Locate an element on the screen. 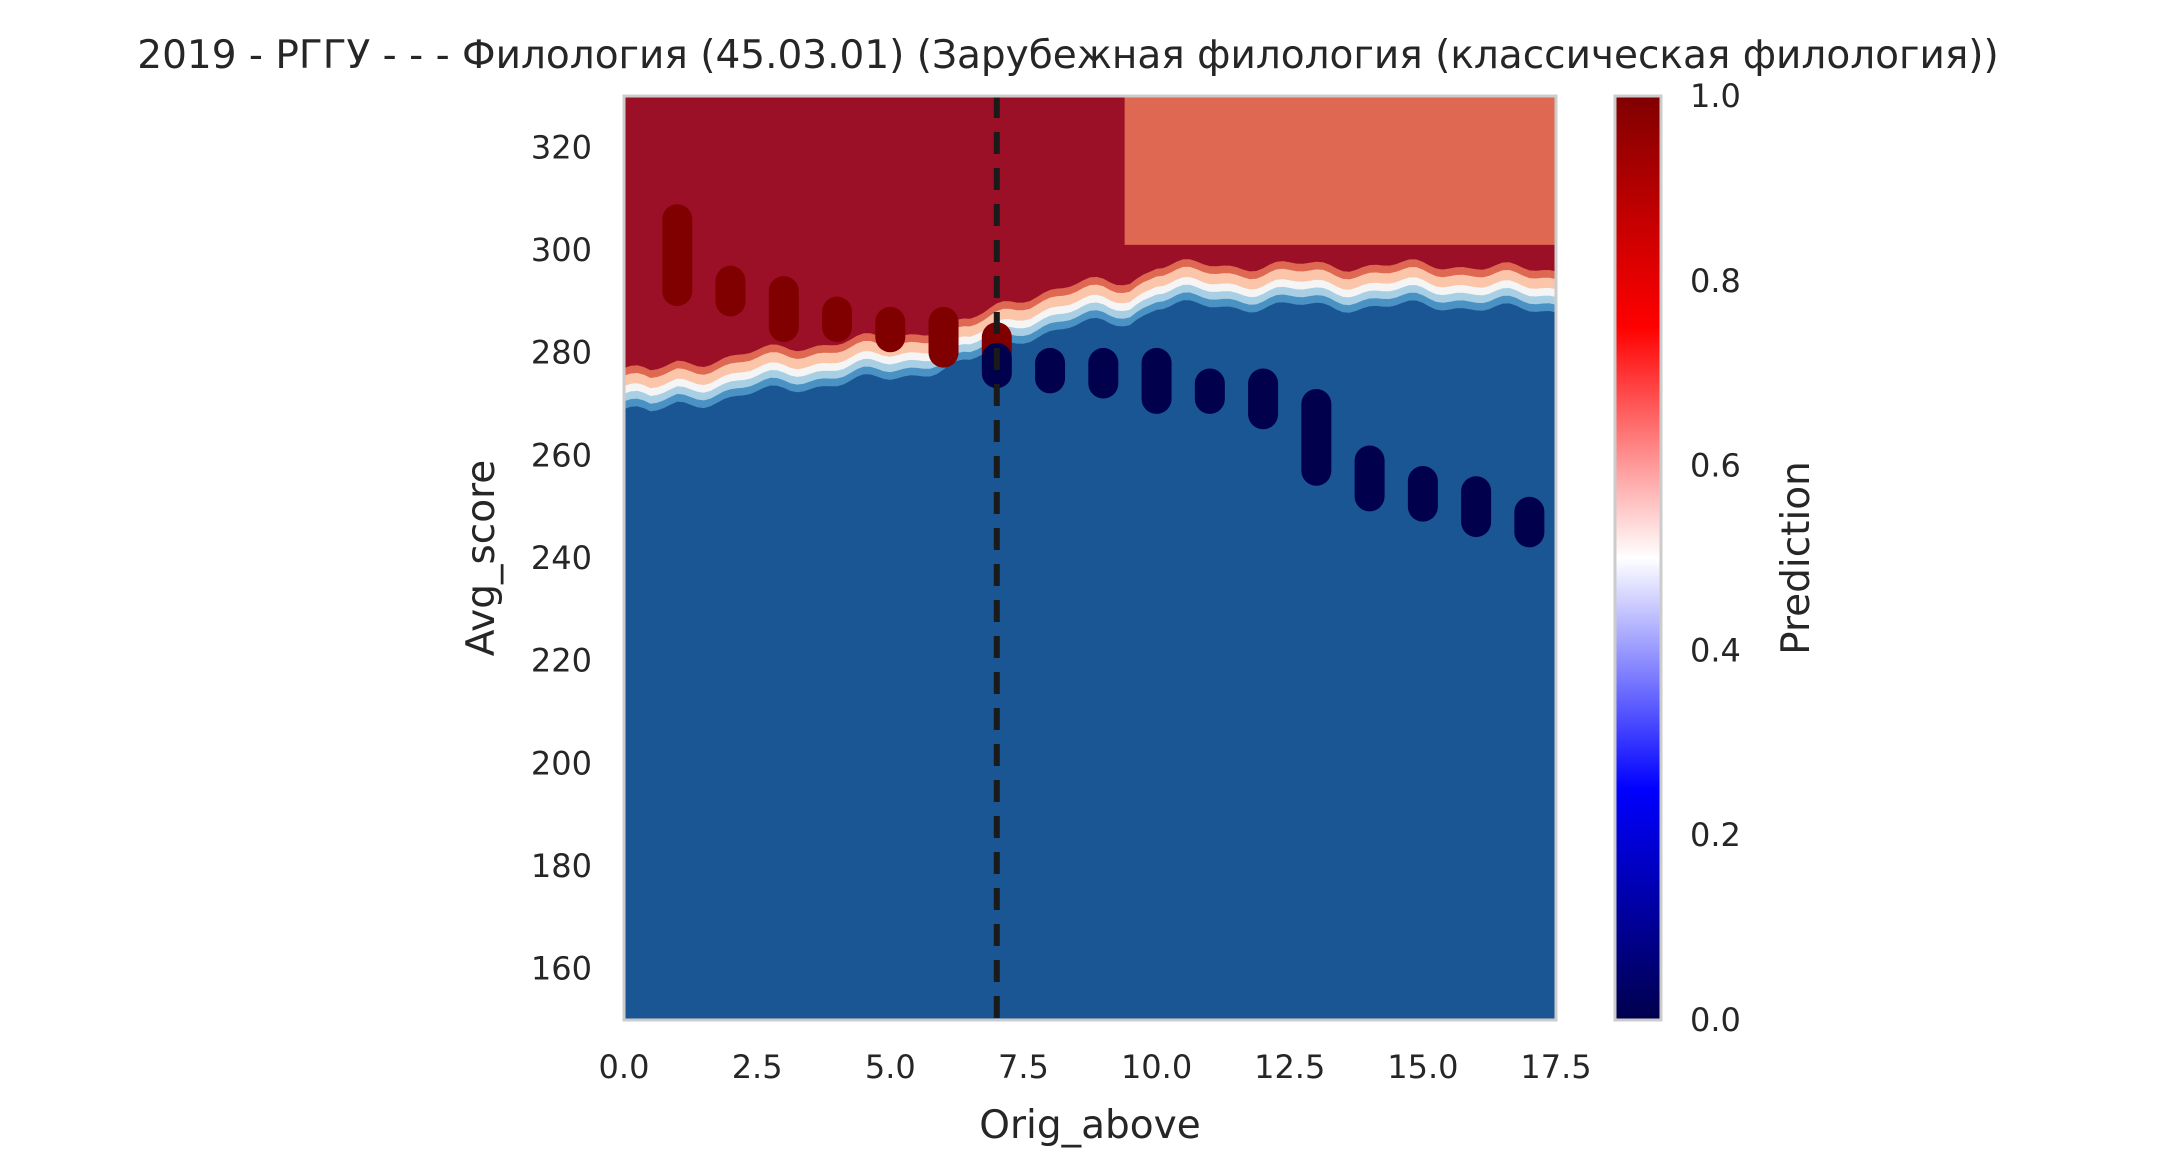  x-tick-label: 0.0 is located at coordinates (624, 1067).